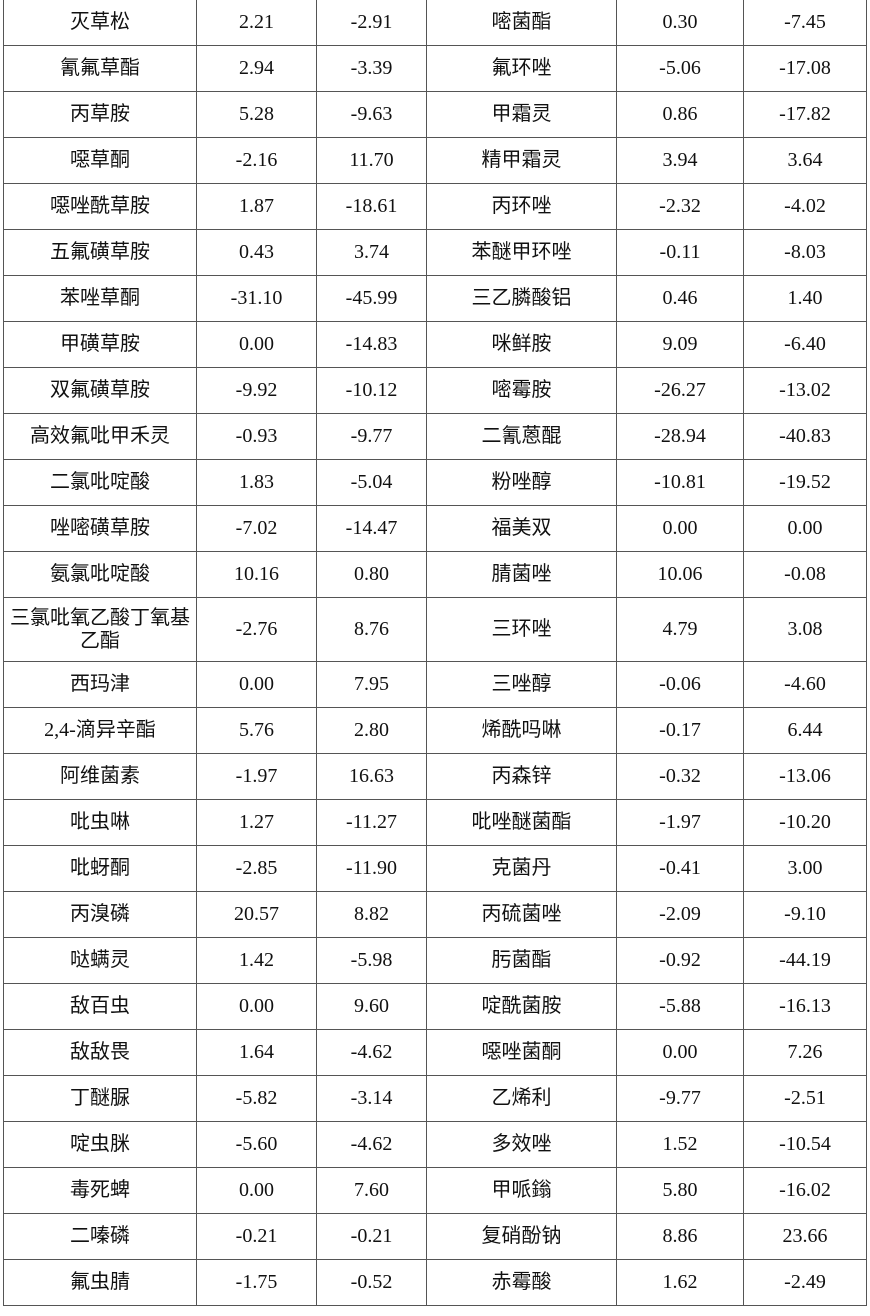 This screenshot has width=870, height=1316. Describe the element at coordinates (256, 1144) in the screenshot. I see `value-a-cell: -5.60` at that location.